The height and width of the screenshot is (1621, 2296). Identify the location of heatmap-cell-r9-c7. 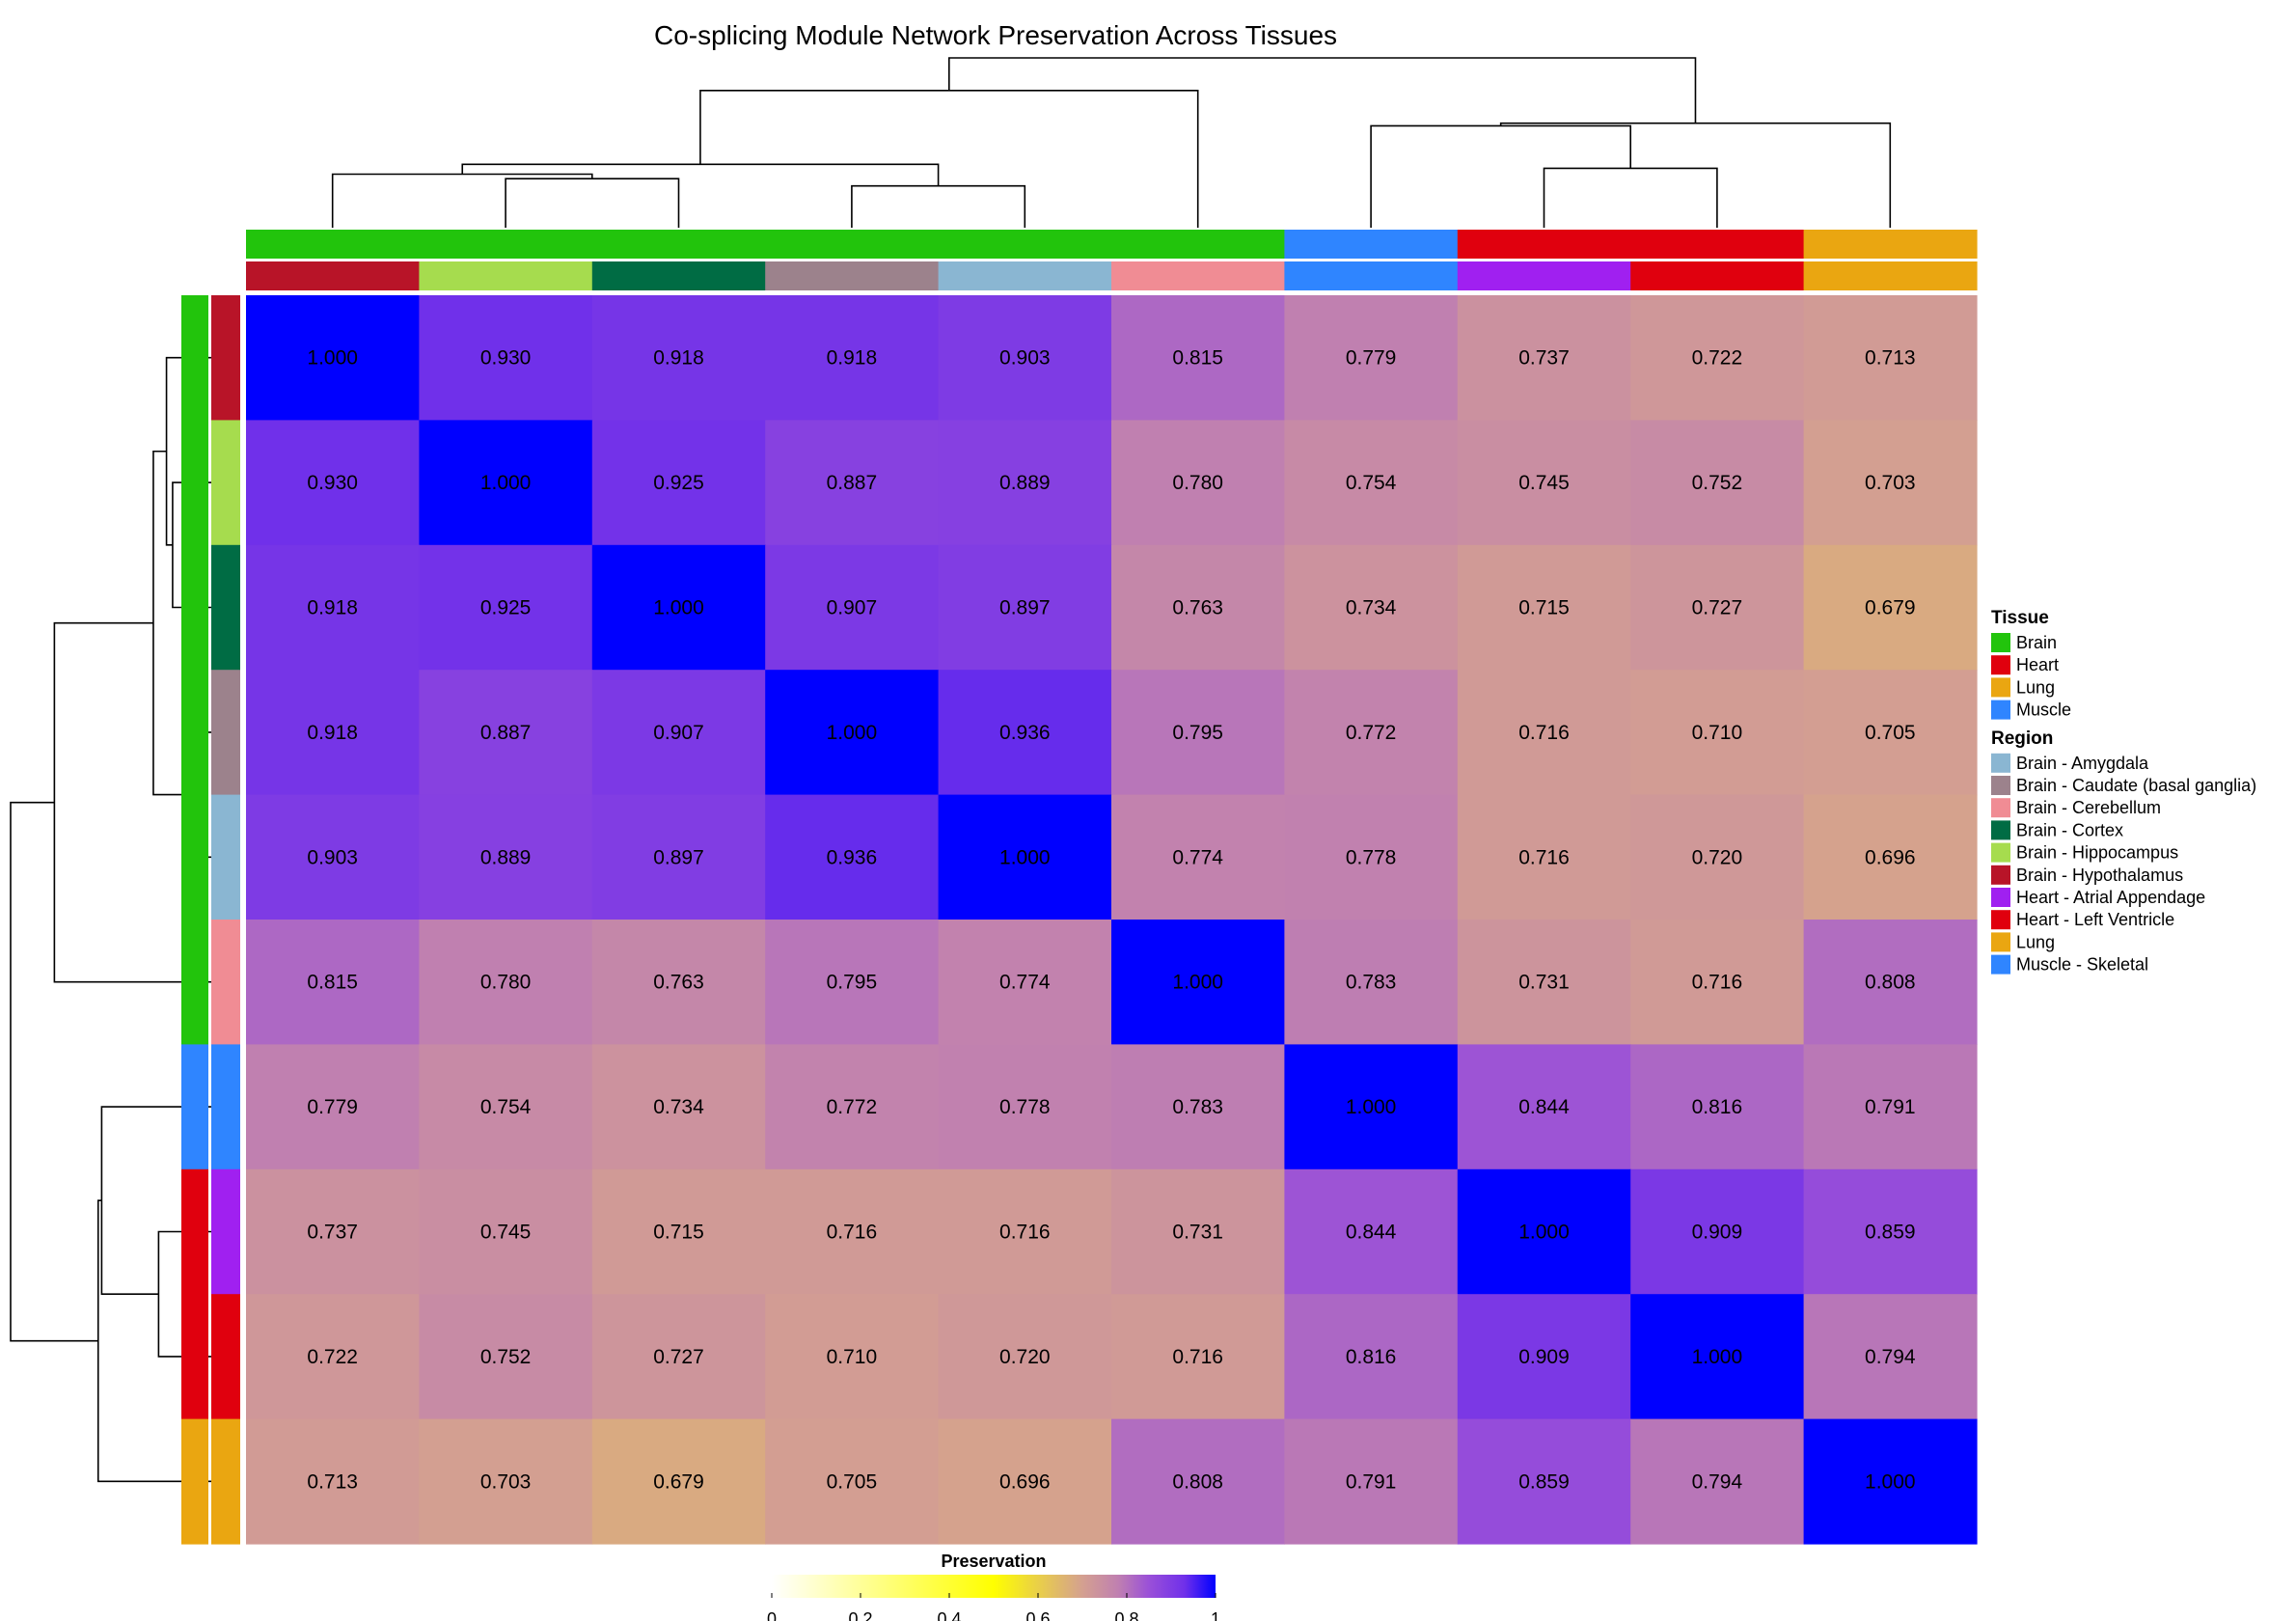
(1544, 1482).